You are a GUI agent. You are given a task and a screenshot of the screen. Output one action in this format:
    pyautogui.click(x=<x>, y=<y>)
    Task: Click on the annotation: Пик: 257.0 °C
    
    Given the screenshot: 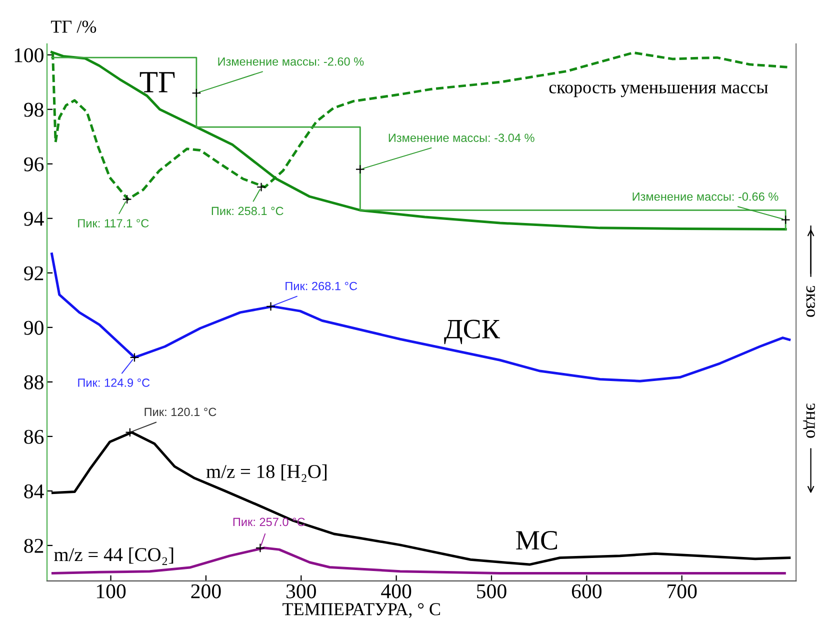 What is the action you would take?
    pyautogui.click(x=269, y=522)
    